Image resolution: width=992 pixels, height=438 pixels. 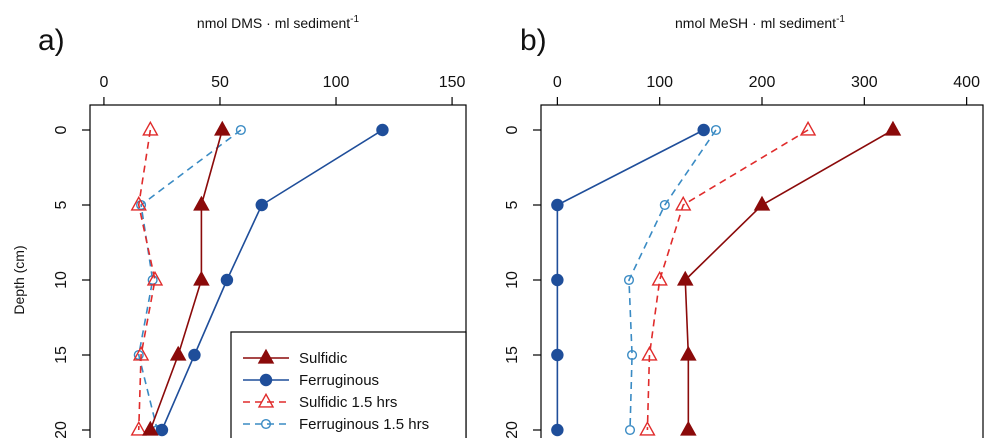 I want to click on series-sulfidic, so click(x=186, y=278).